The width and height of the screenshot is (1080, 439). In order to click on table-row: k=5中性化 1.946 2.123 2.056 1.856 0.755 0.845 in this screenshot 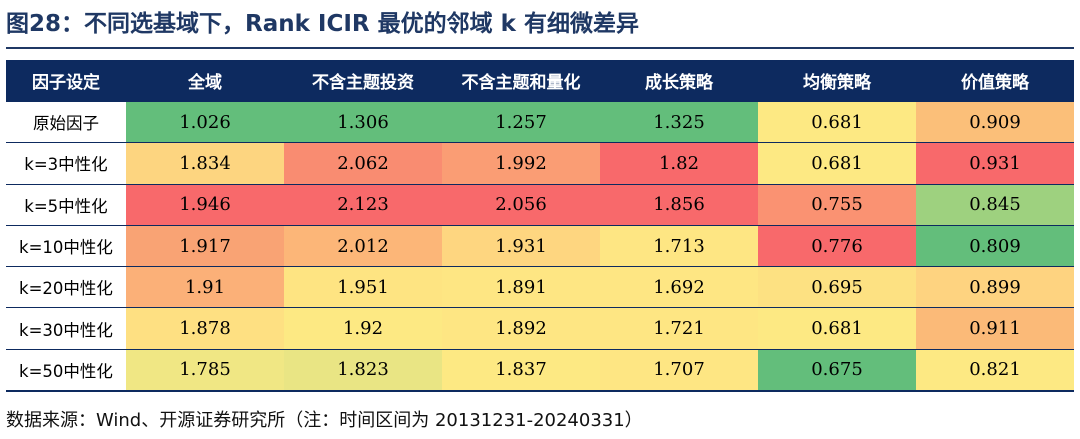, I will do `click(540, 205)`.